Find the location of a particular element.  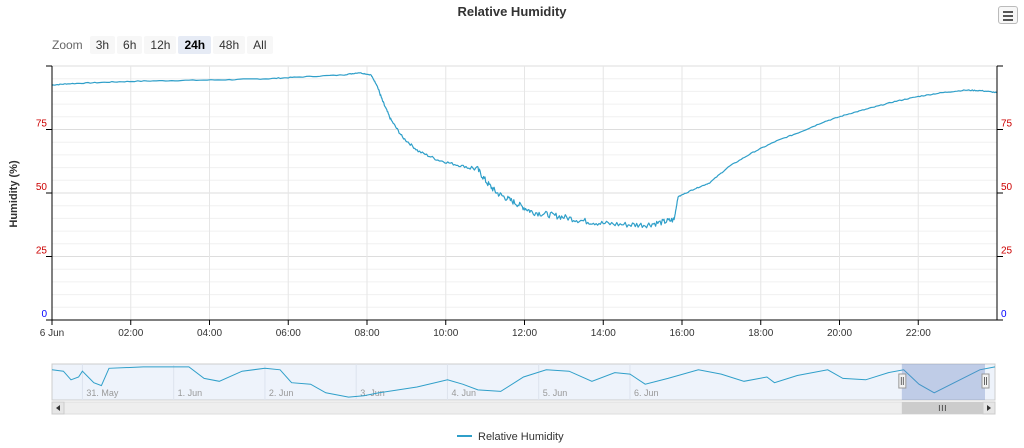

x-tick-label: 16:00 is located at coordinates (681, 333).